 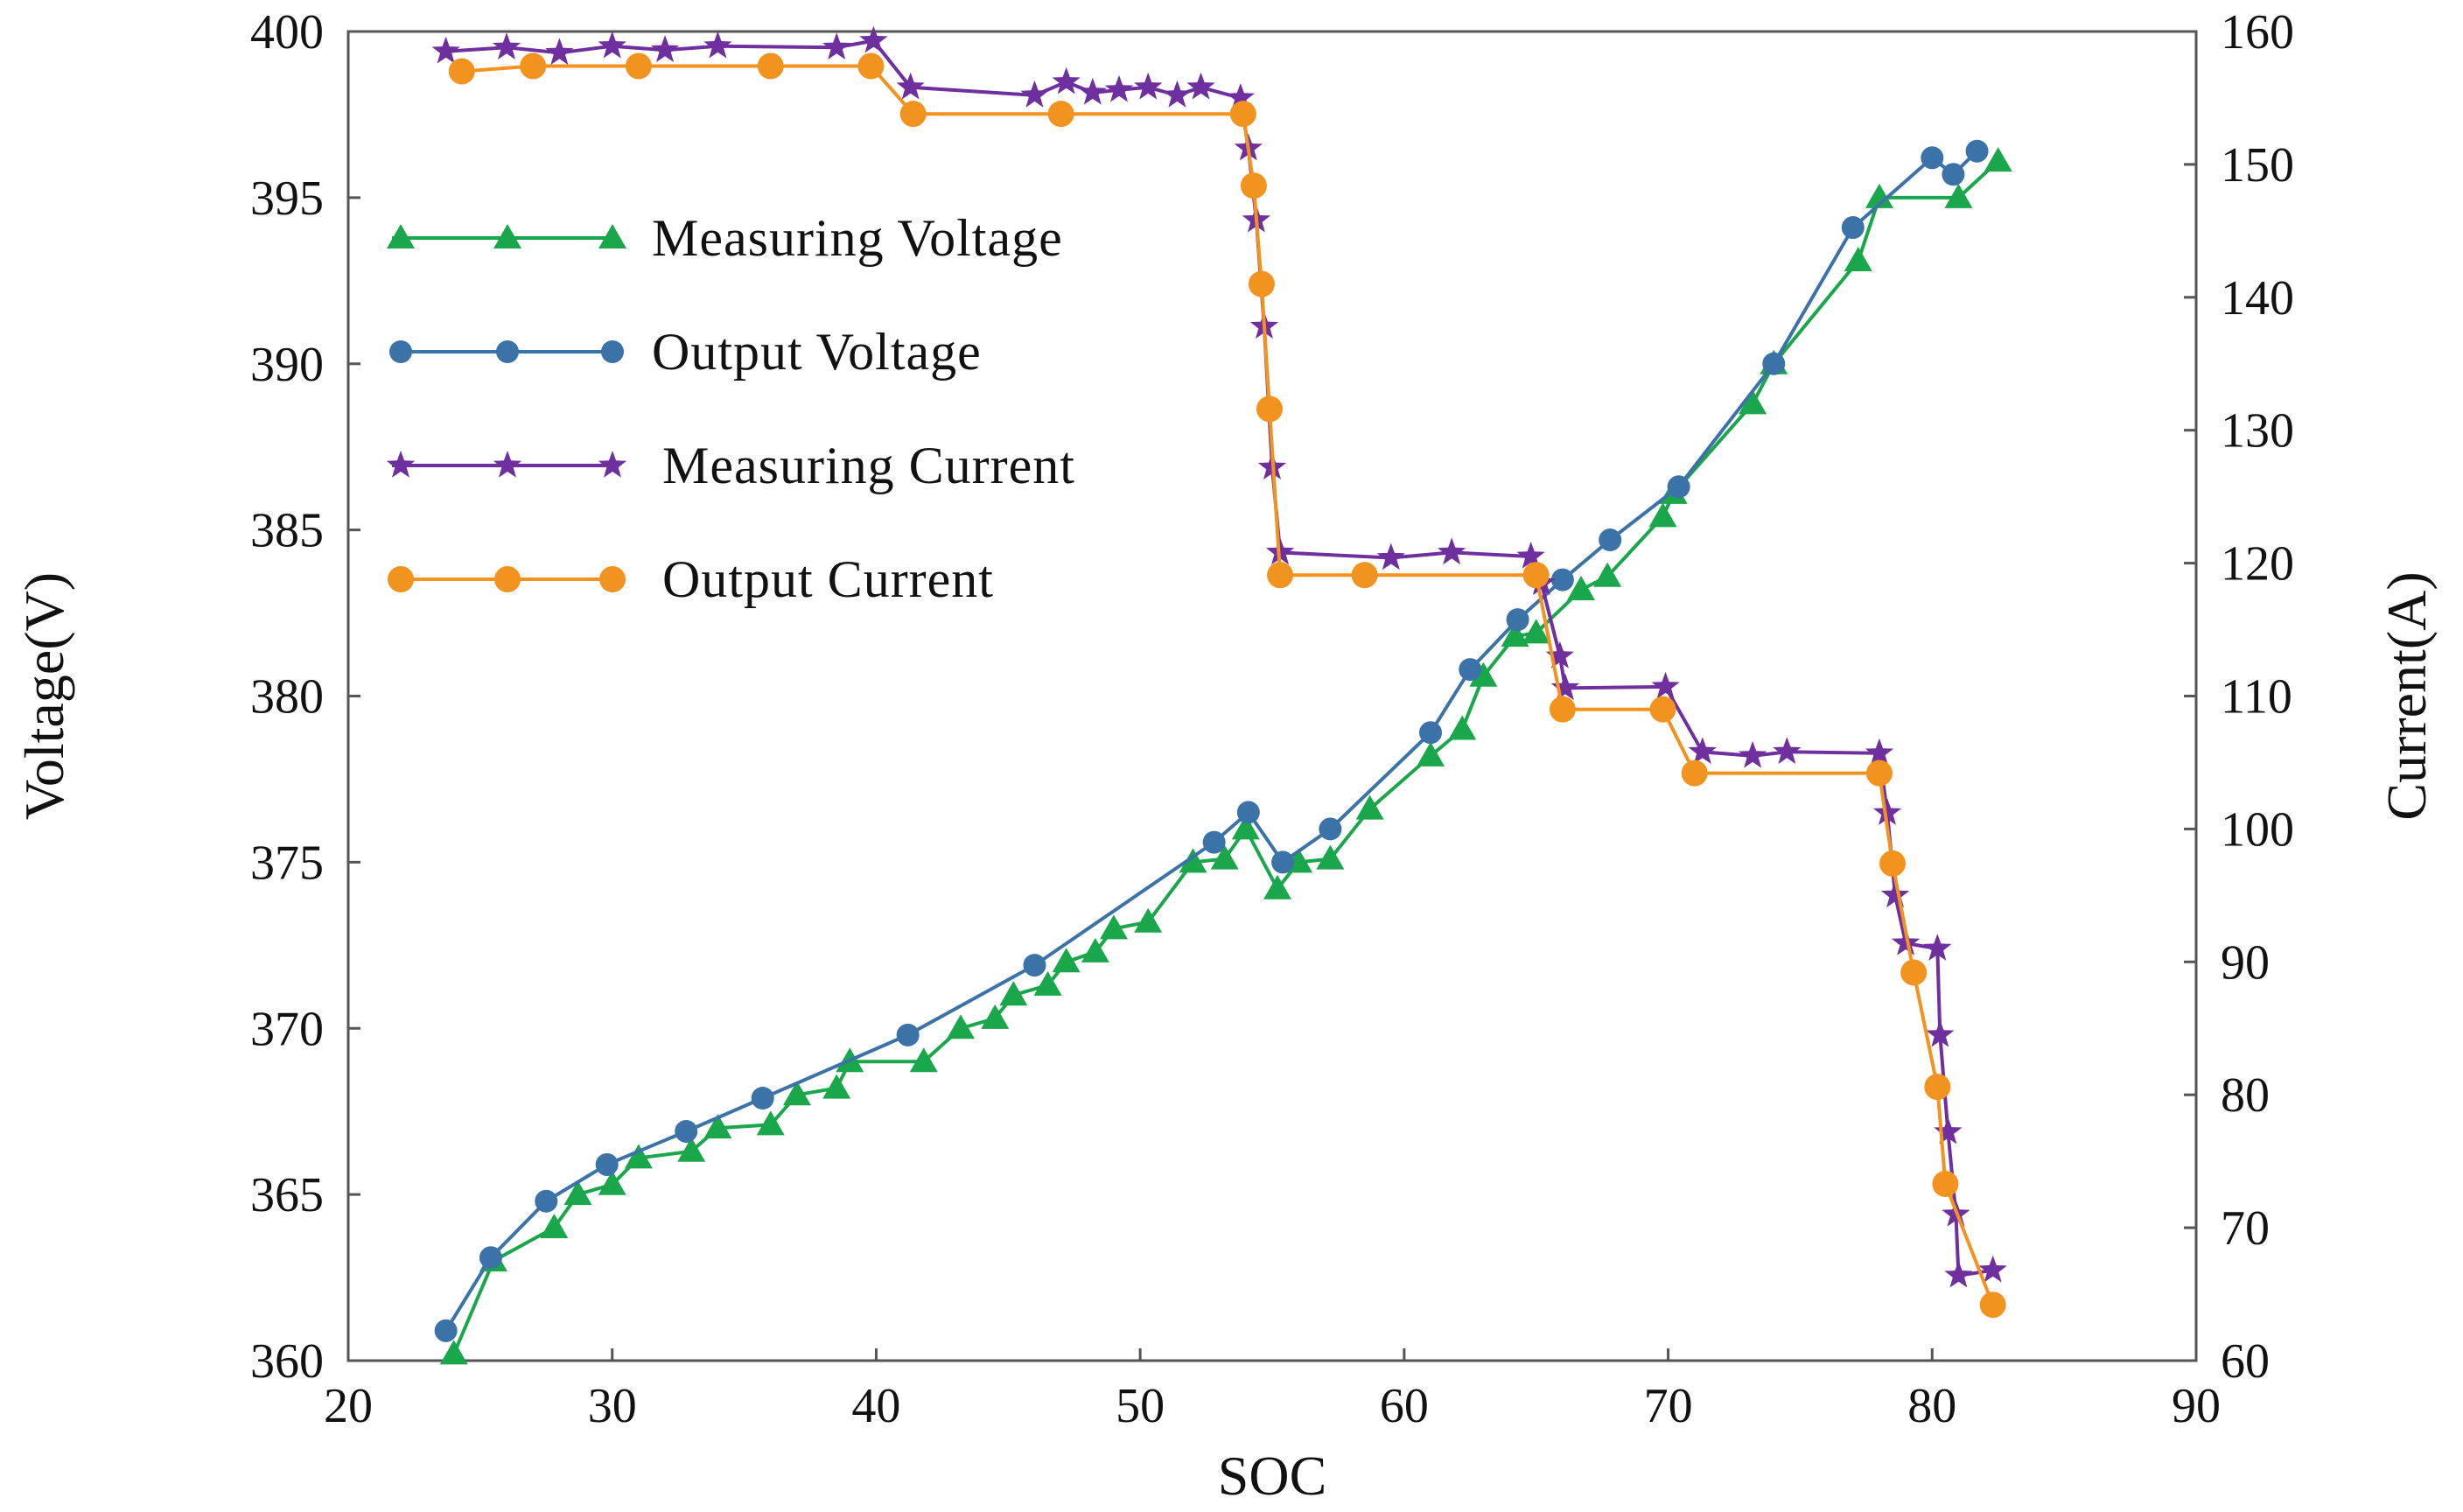 What do you see at coordinates (690, 579) in the screenshot?
I see `legend-entry: Output Current` at bounding box center [690, 579].